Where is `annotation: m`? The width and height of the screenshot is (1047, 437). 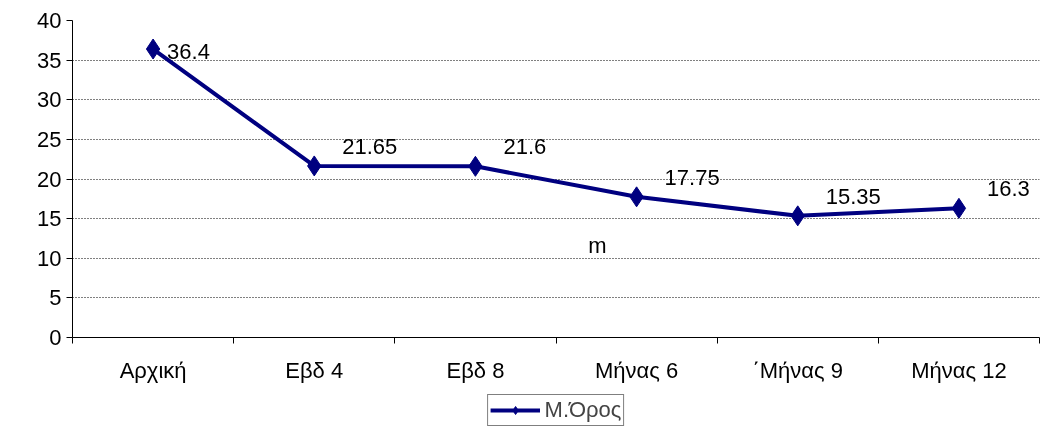 annotation: m is located at coordinates (597, 246).